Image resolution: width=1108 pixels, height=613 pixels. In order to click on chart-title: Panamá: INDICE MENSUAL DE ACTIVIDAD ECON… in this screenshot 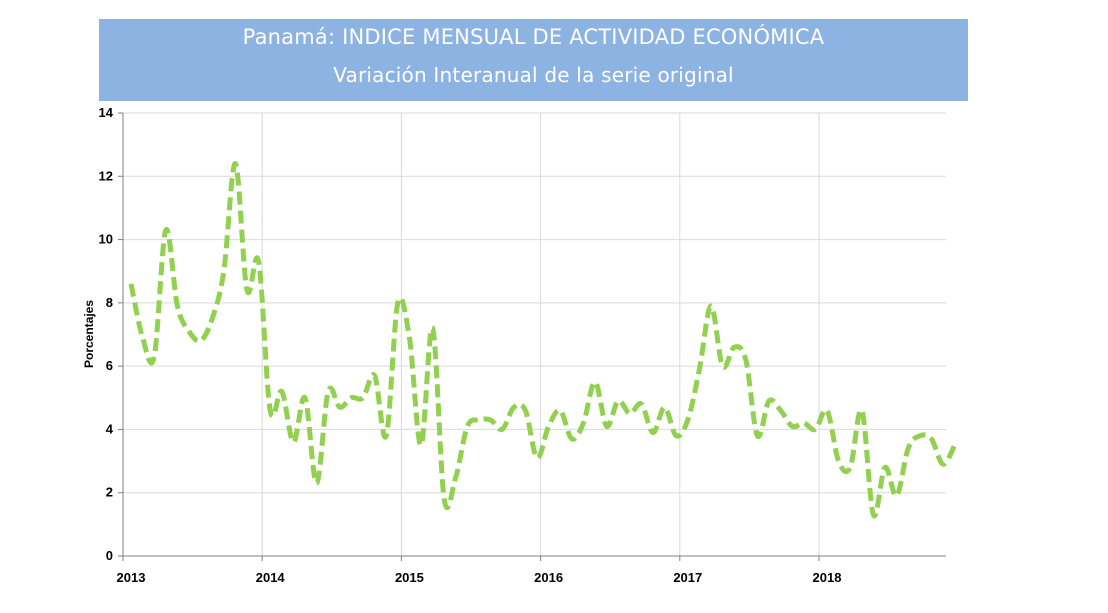, I will do `click(533, 37)`.